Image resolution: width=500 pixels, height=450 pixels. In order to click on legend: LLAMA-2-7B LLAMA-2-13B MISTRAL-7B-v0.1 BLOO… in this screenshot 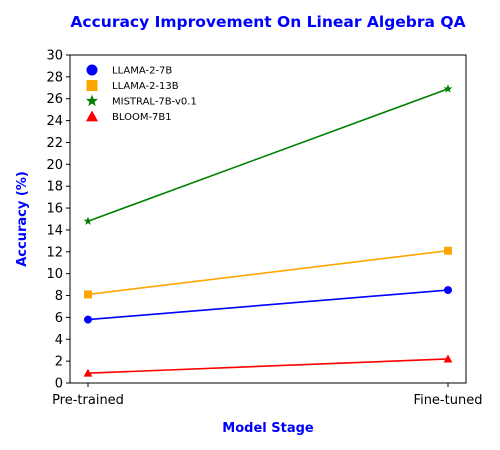, I will do `click(141, 93)`.